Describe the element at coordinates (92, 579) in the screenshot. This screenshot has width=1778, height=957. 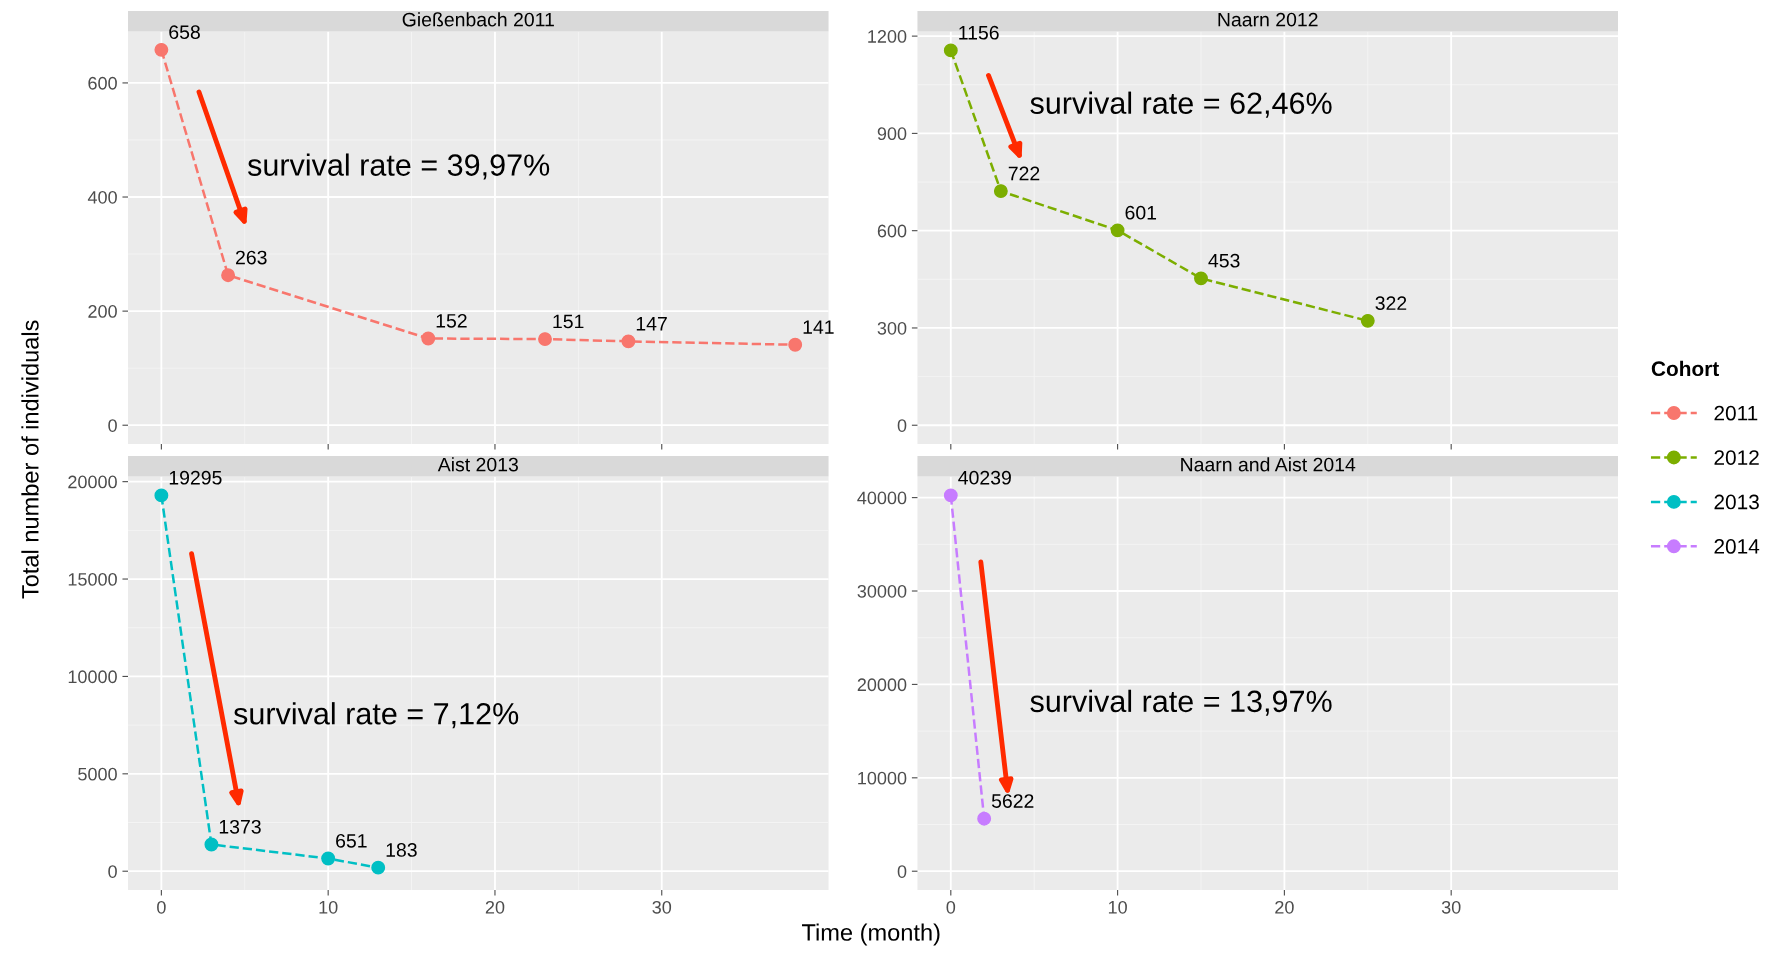
I see `y-tick-label: 15000` at that location.